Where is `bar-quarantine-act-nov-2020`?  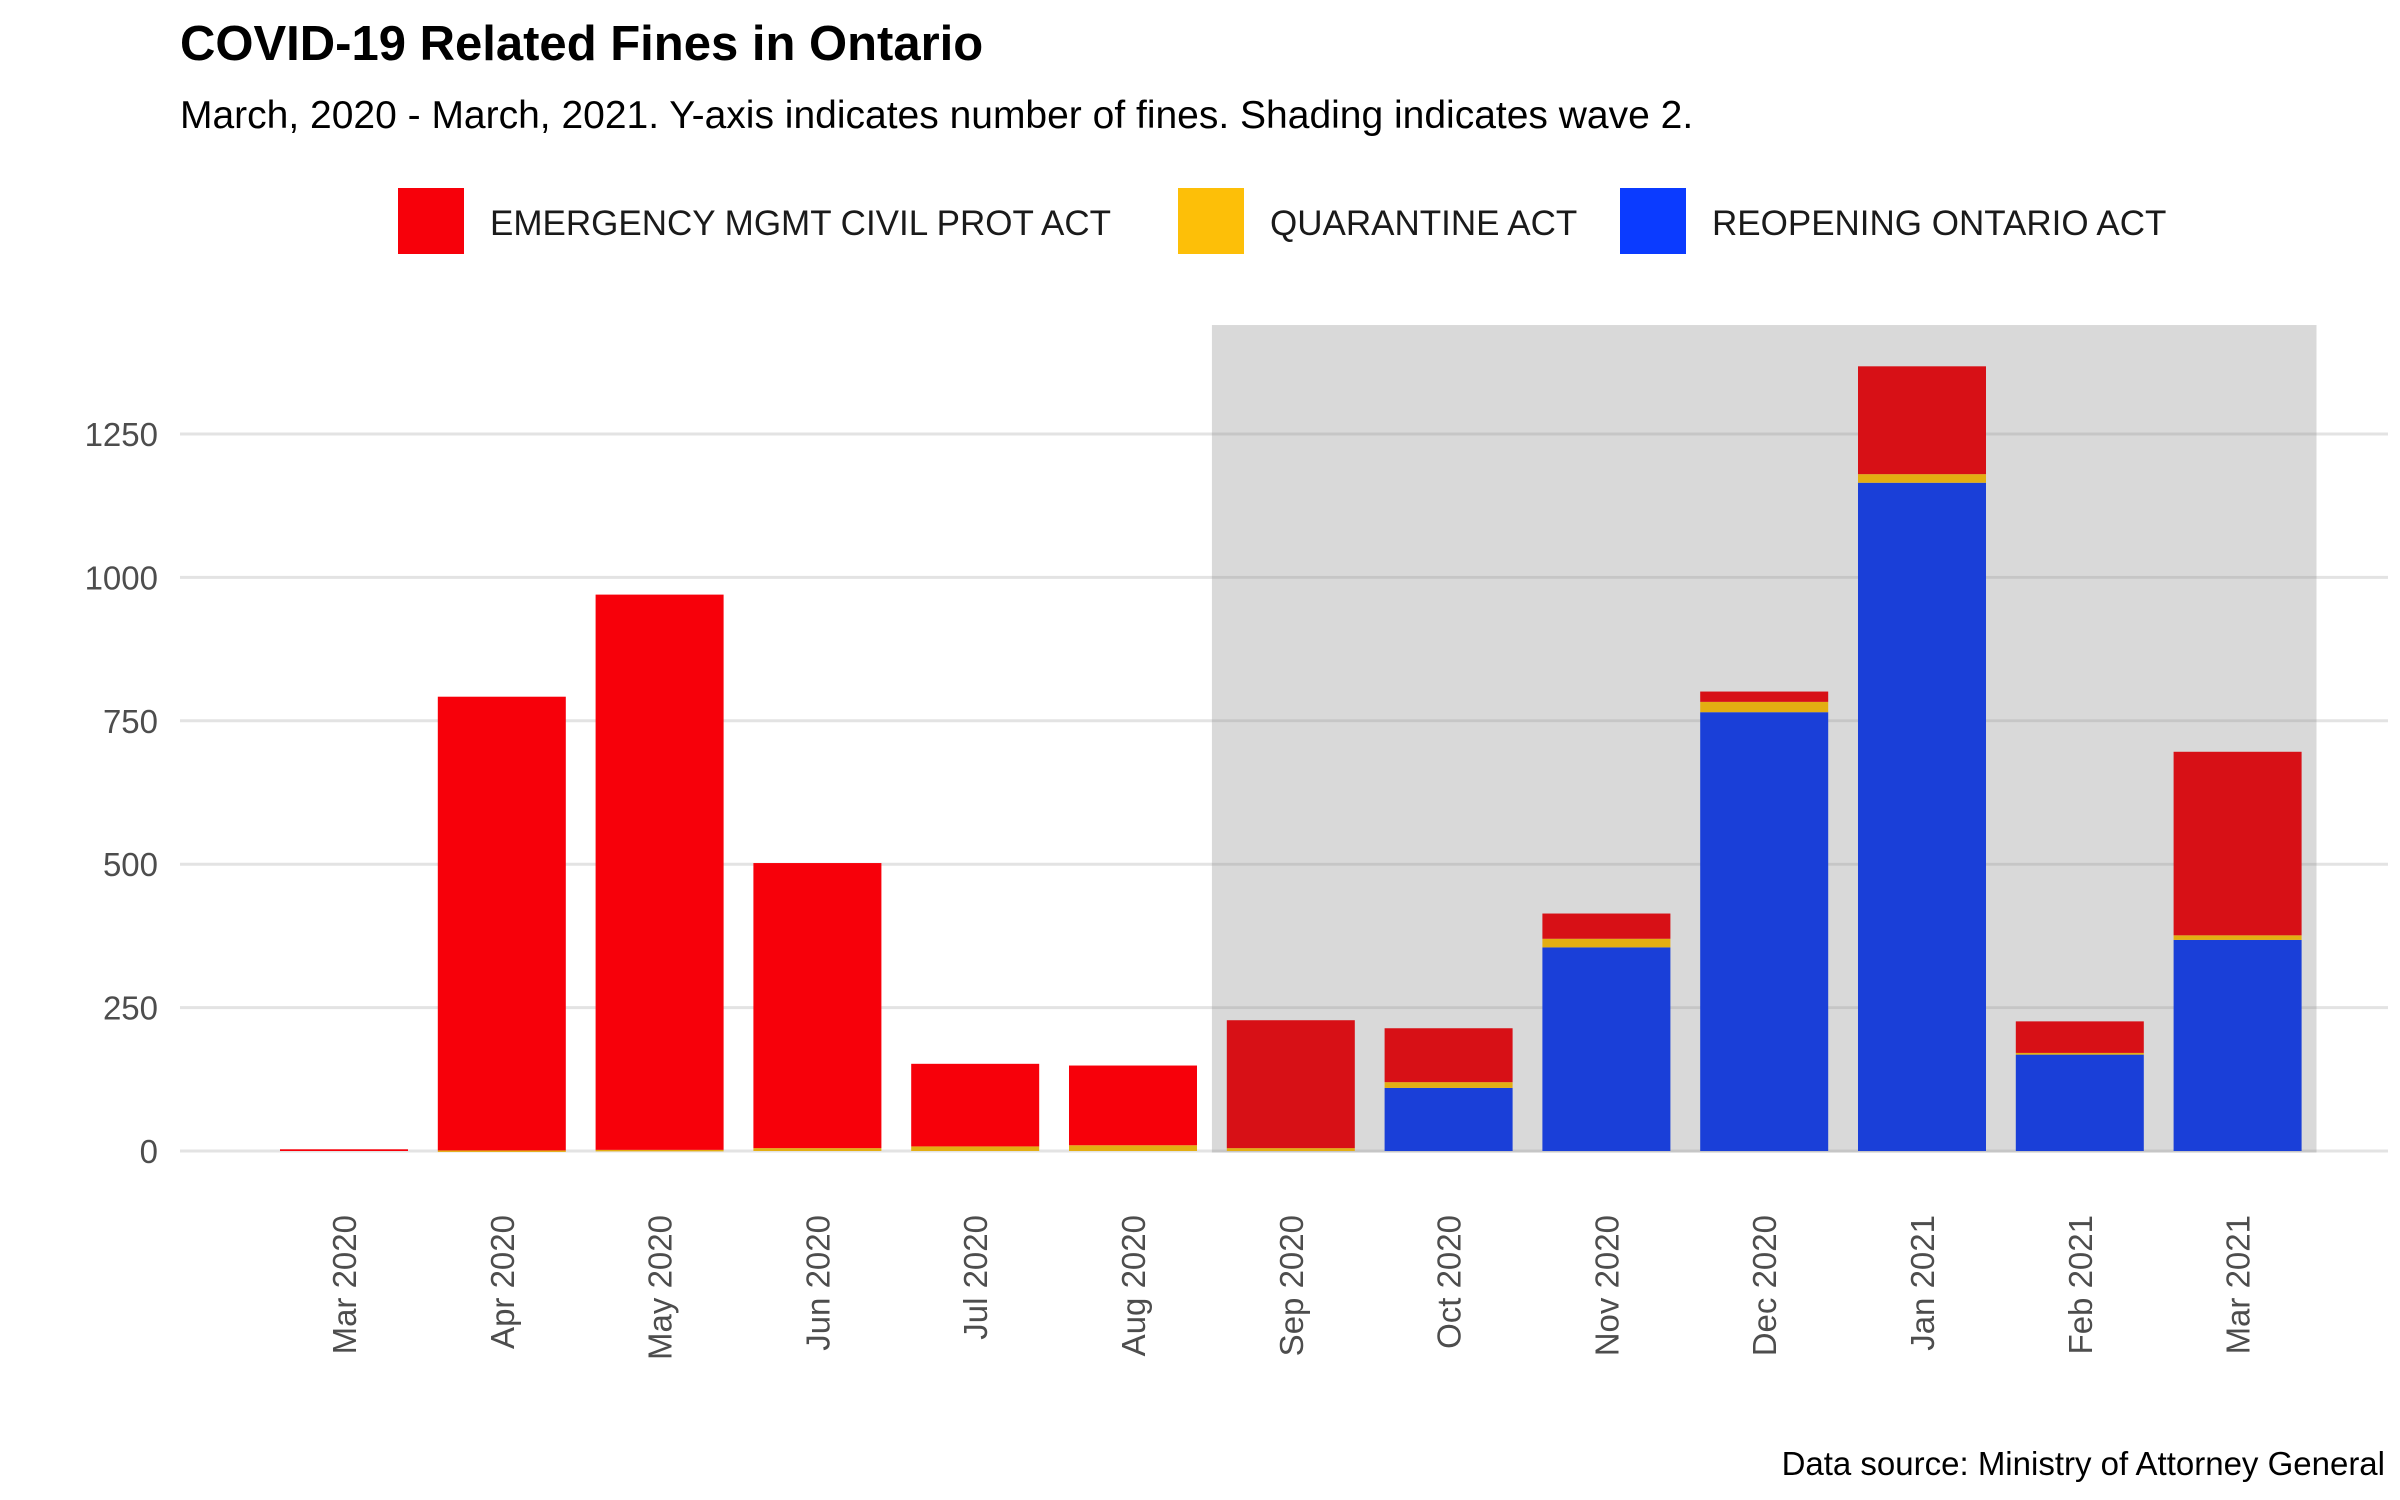
bar-quarantine-act-nov-2020 is located at coordinates (1606, 943).